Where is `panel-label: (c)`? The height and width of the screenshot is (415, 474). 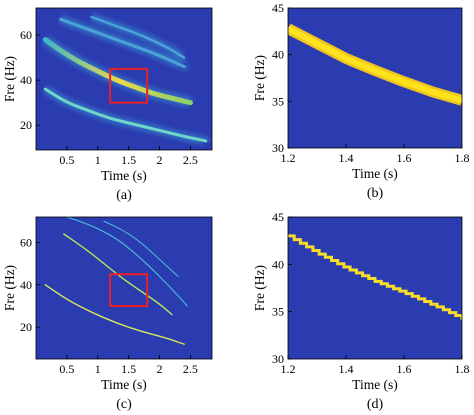 panel-label: (c) is located at coordinates (124, 404).